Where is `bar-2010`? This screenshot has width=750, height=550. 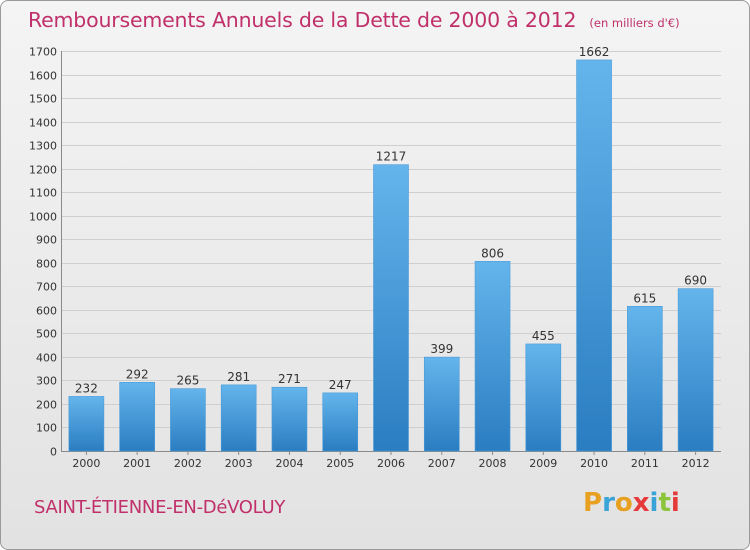
bar-2010 is located at coordinates (594, 255).